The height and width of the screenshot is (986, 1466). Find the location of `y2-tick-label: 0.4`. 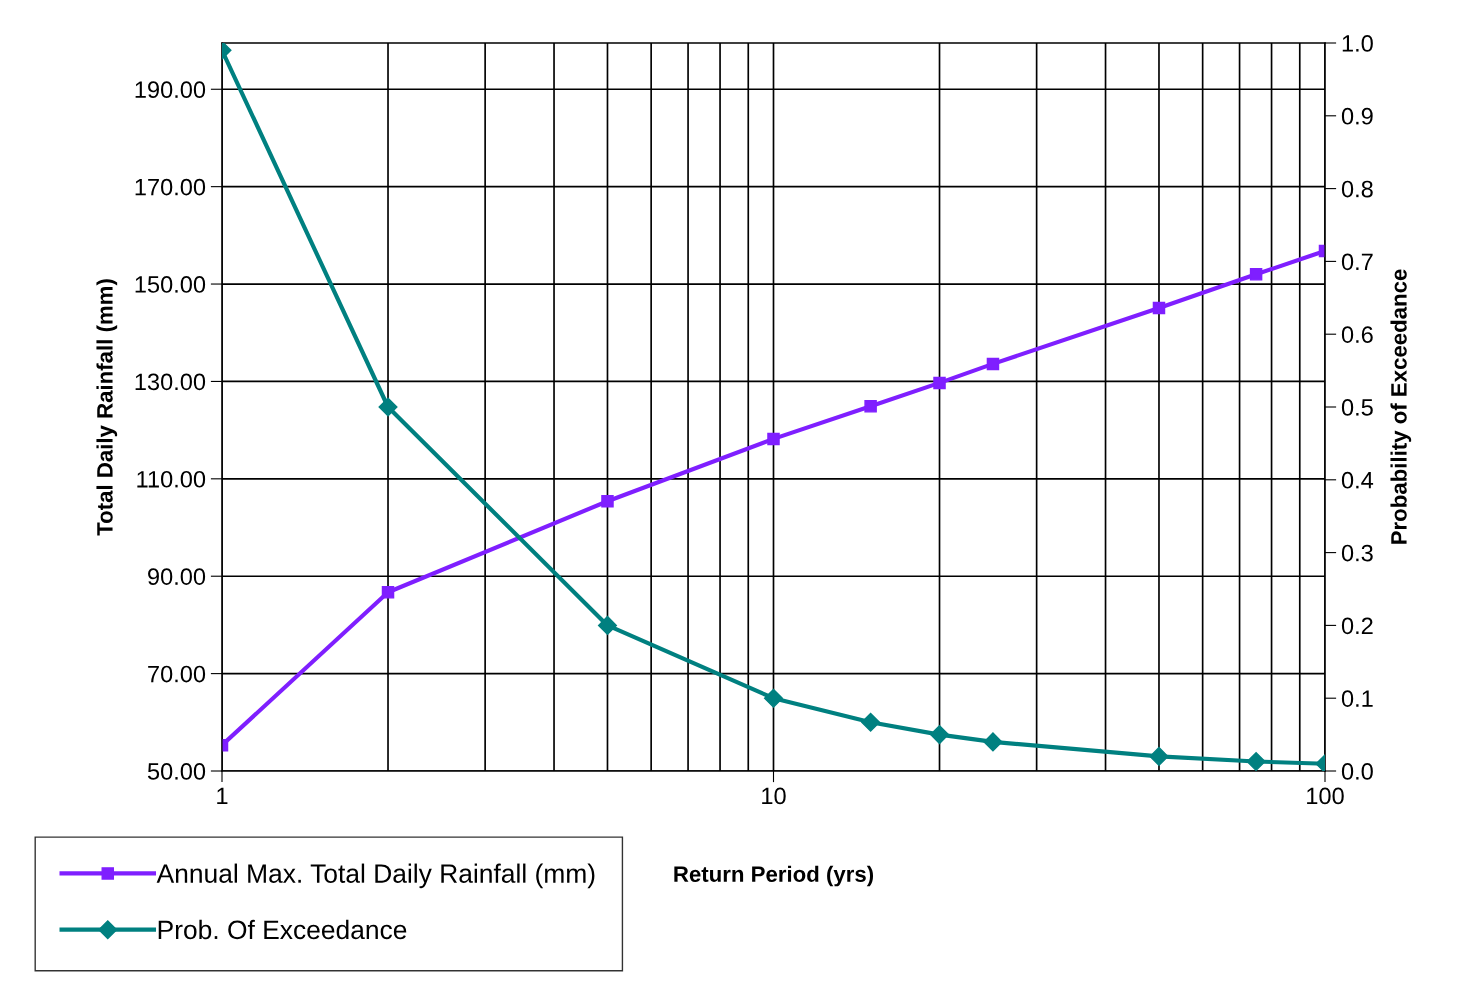

y2-tick-label: 0.4 is located at coordinates (1357, 480).